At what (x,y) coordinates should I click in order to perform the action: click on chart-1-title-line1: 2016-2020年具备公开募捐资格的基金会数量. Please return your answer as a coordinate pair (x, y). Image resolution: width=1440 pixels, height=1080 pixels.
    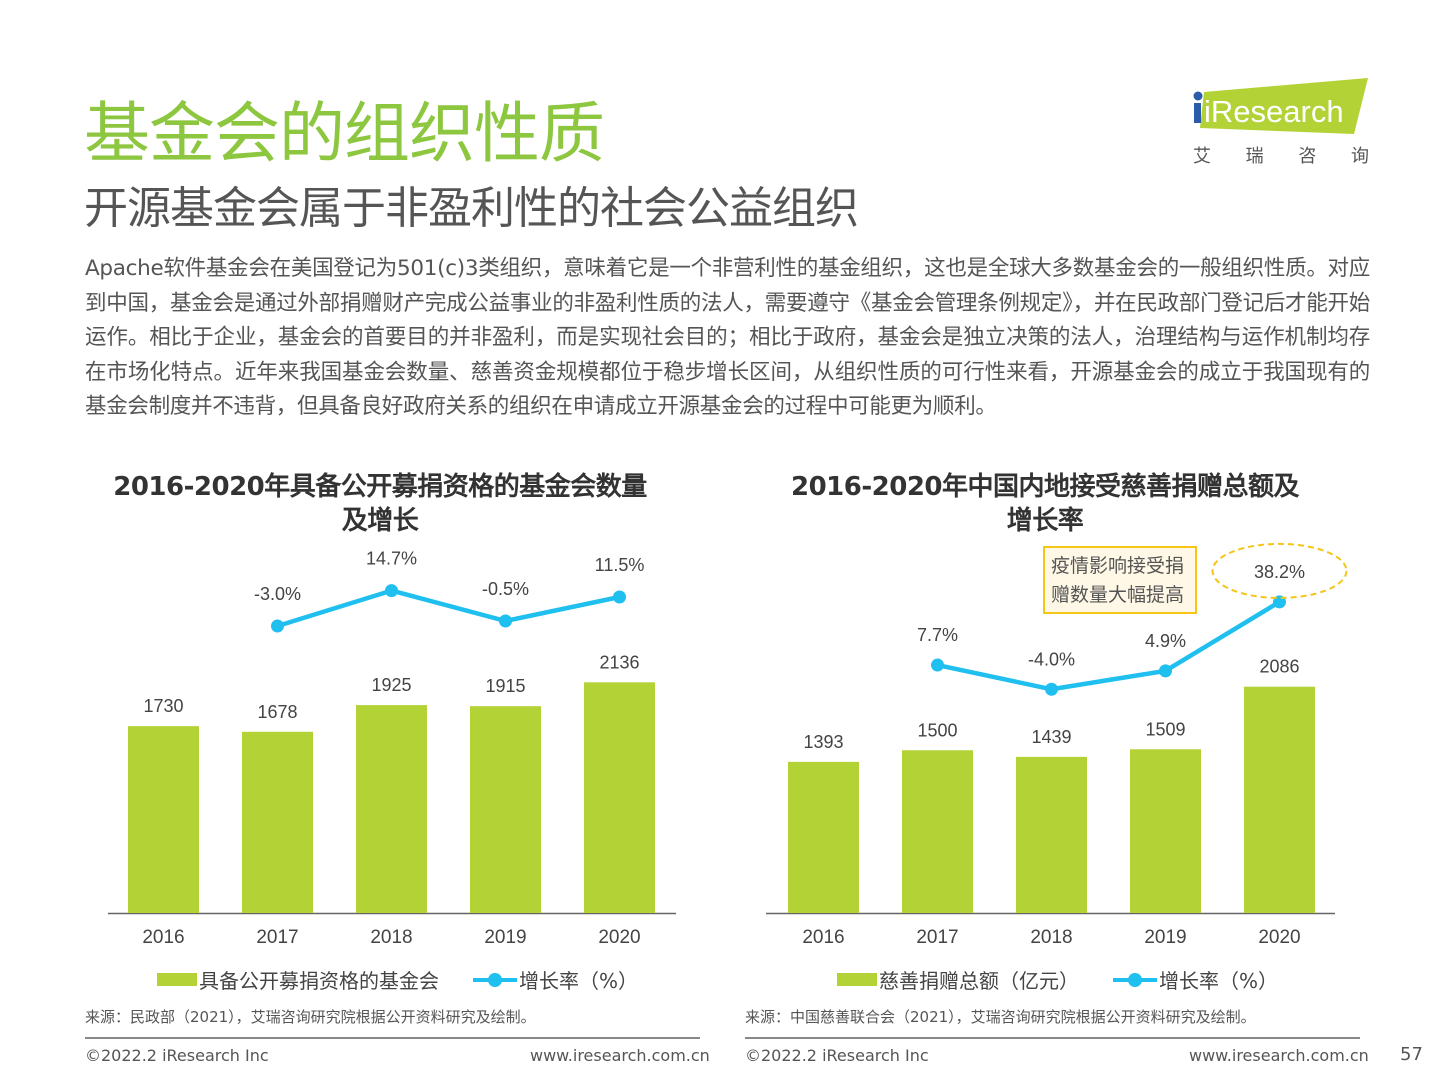
    Looking at the image, I should click on (380, 487).